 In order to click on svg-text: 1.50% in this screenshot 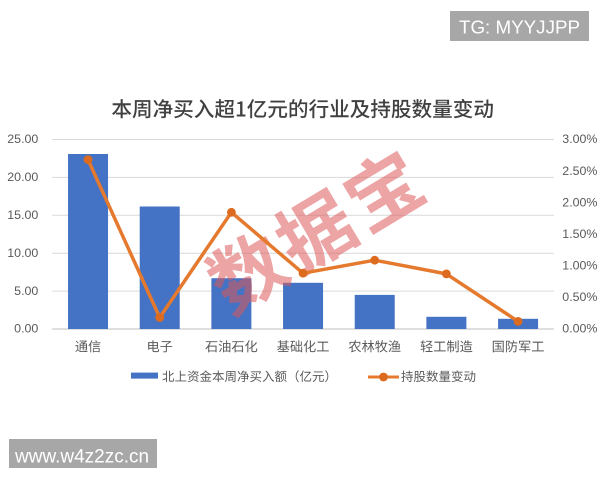, I will do `click(579, 234)`.